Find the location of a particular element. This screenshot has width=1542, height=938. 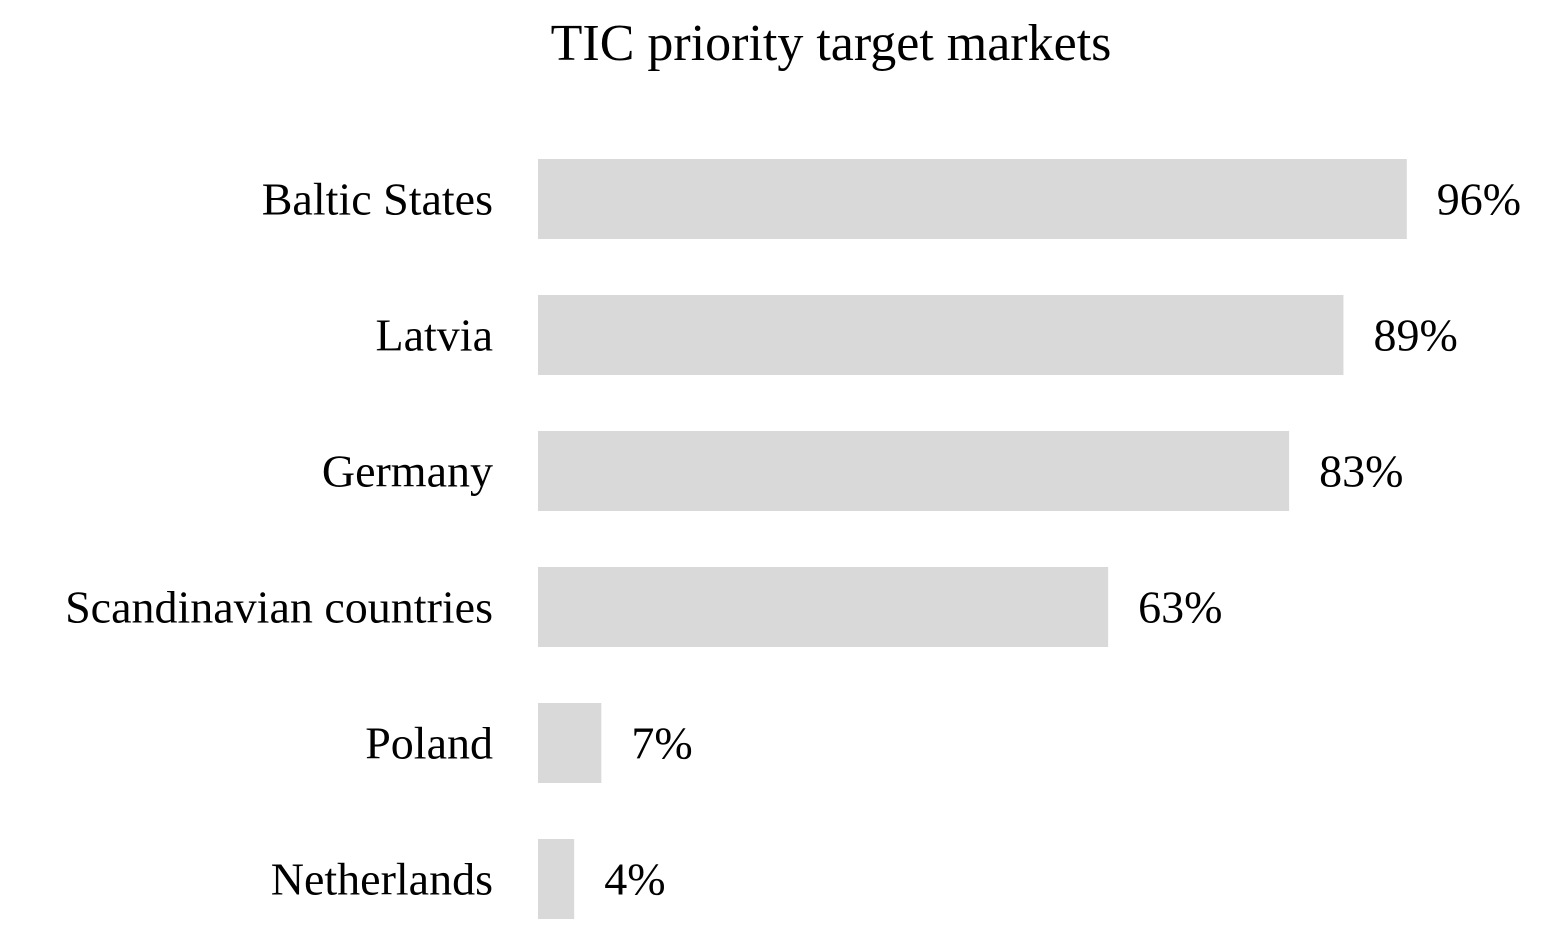

bar-scandinavian-countries is located at coordinates (823, 607).